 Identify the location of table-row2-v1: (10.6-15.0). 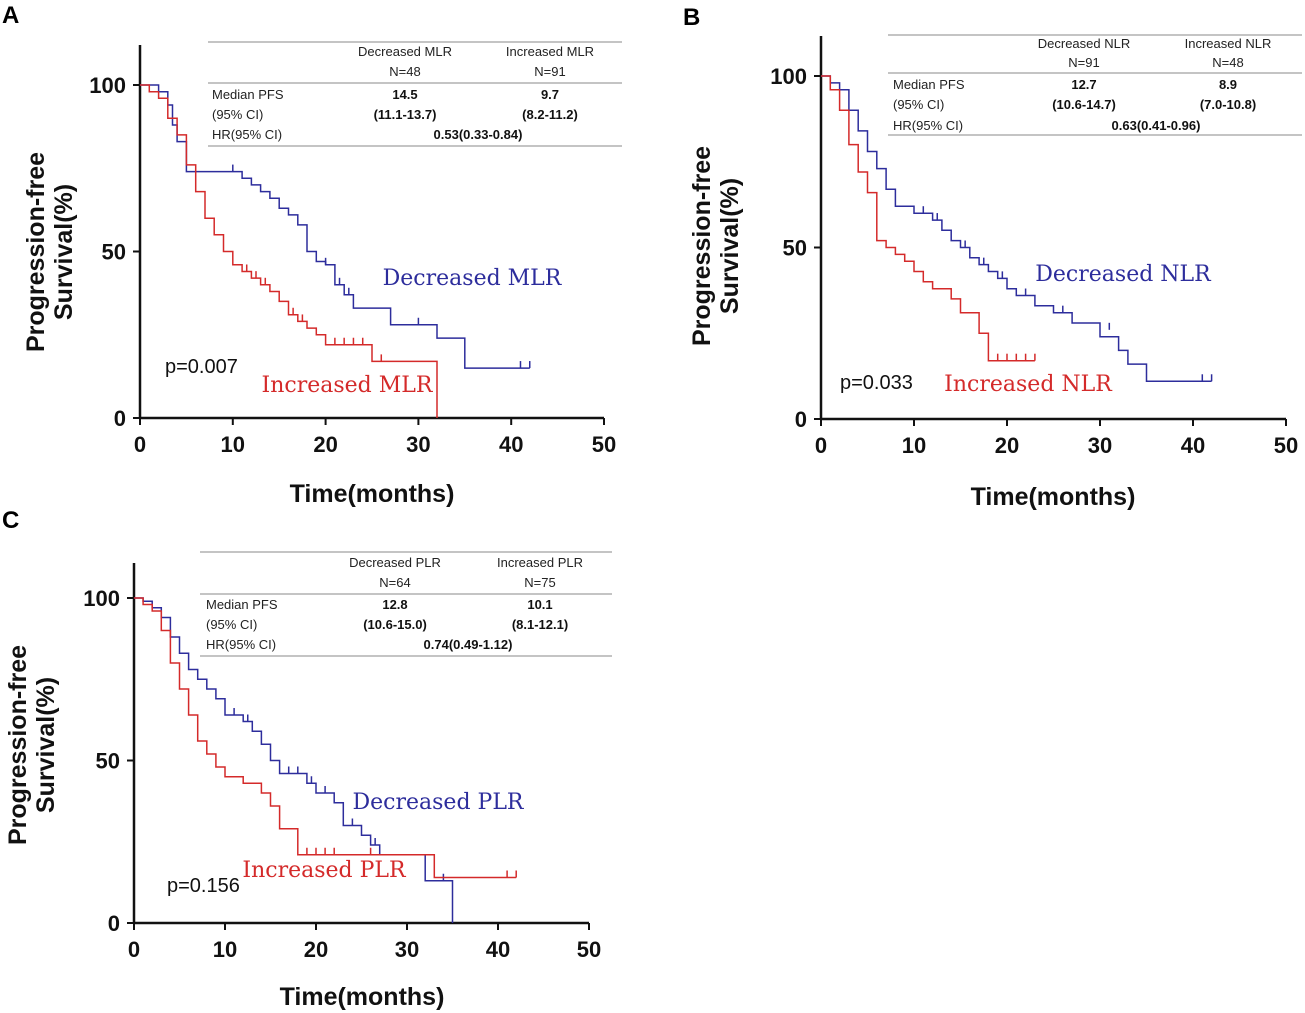
(395, 624).